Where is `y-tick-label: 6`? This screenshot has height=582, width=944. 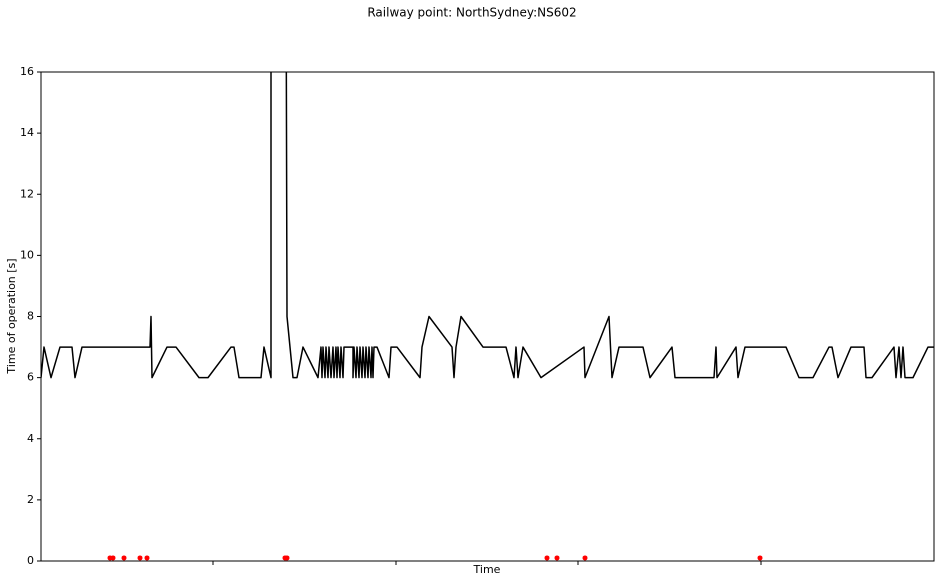 y-tick-label: 6 is located at coordinates (30, 377).